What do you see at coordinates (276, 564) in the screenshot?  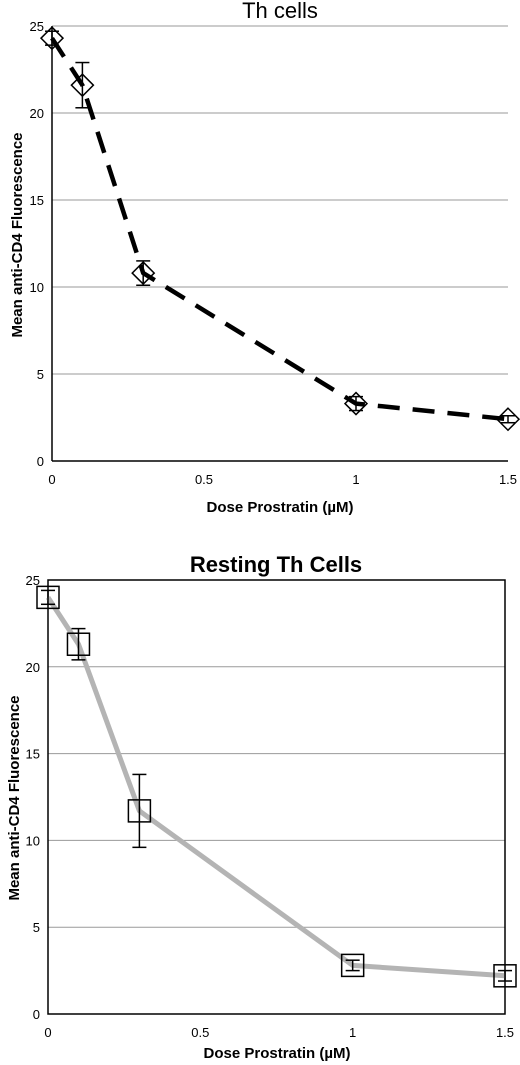 I see `chart-title: Resting Th Cells` at bounding box center [276, 564].